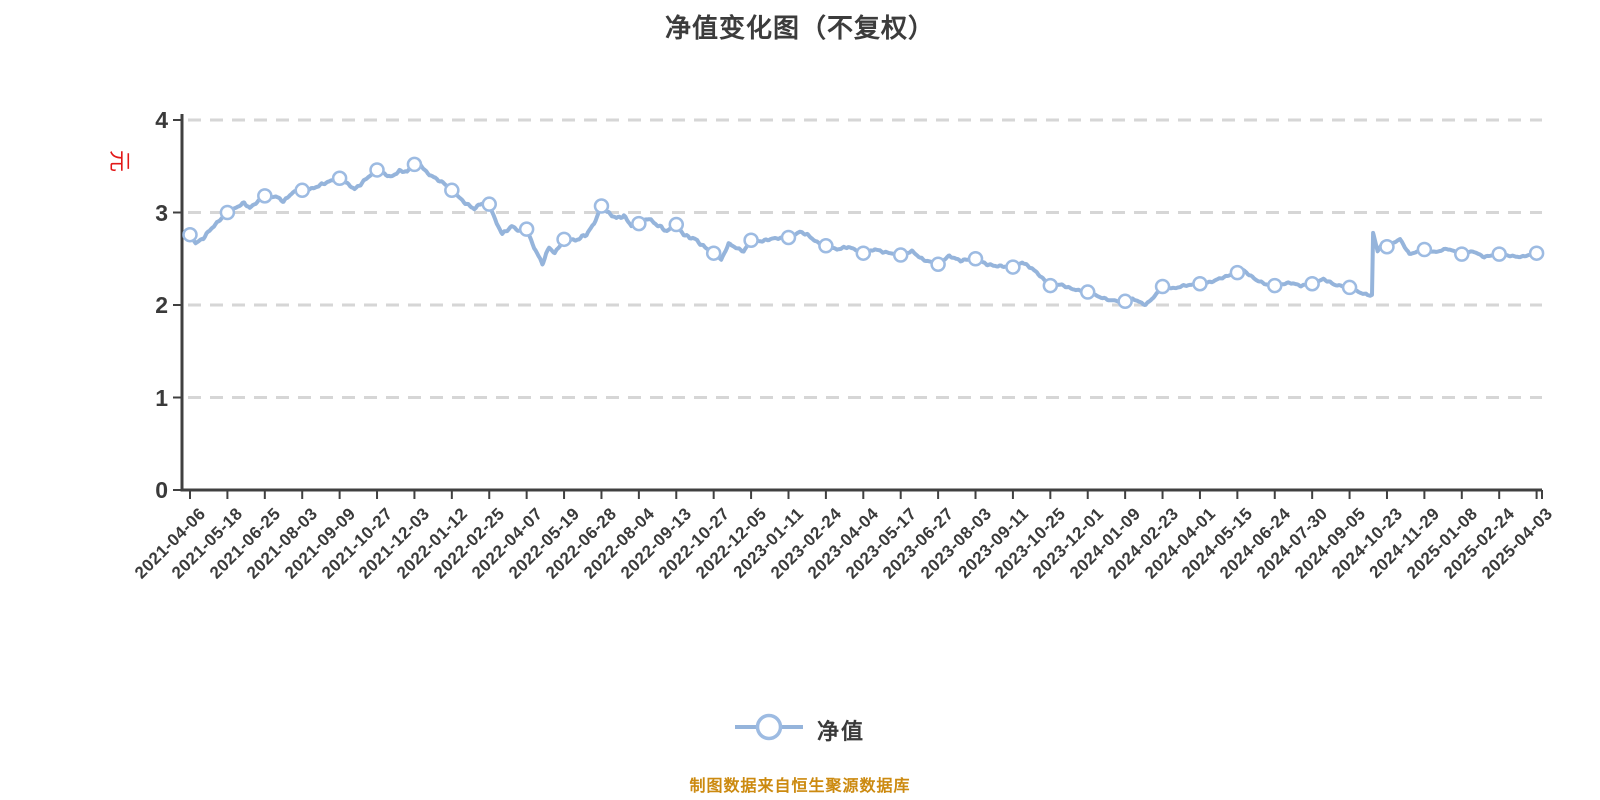 This screenshot has width=1600, height=800. What do you see at coordinates (161, 305) in the screenshot?
I see `y-axis-label: 2` at bounding box center [161, 305].